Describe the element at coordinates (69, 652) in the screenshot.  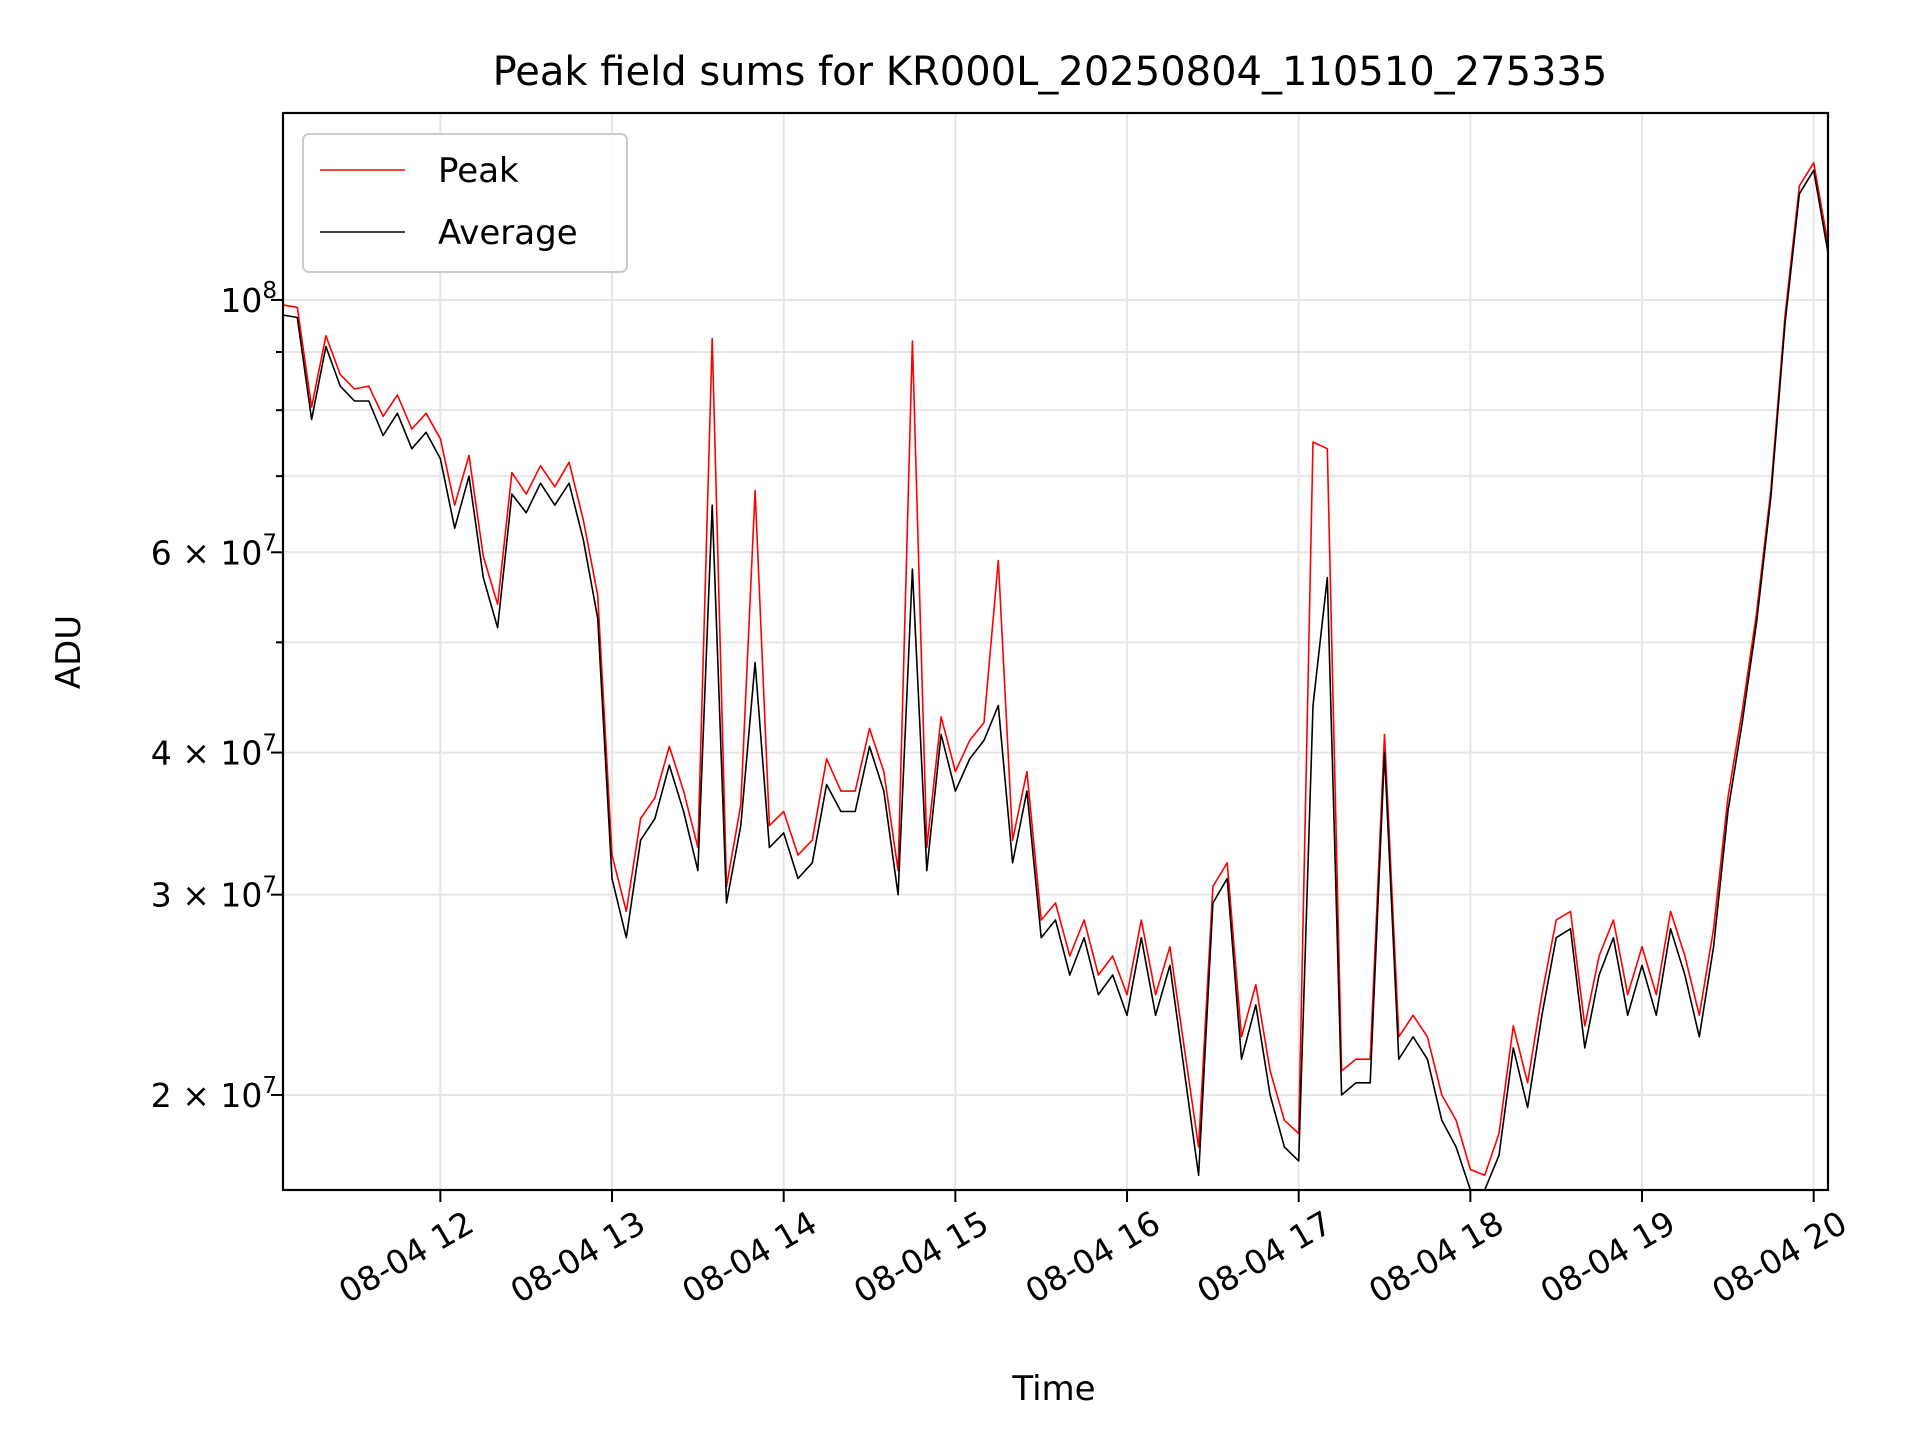
I see `y-axis-label: ADU` at that location.